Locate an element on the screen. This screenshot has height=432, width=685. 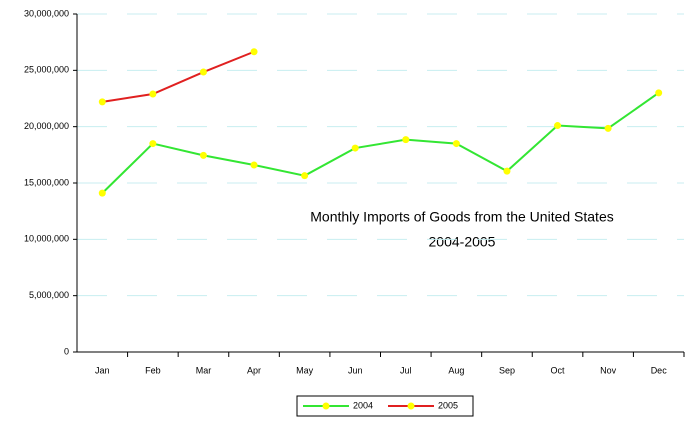
y-tick-label: 30,000,000 is located at coordinates (46, 13).